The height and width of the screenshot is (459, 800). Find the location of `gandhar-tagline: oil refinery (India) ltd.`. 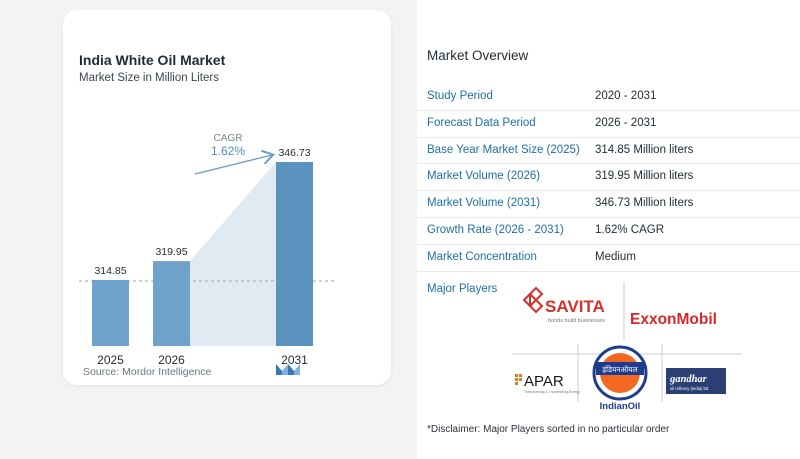

gandhar-tagline: oil refinery (India) ltd. is located at coordinates (689, 388).